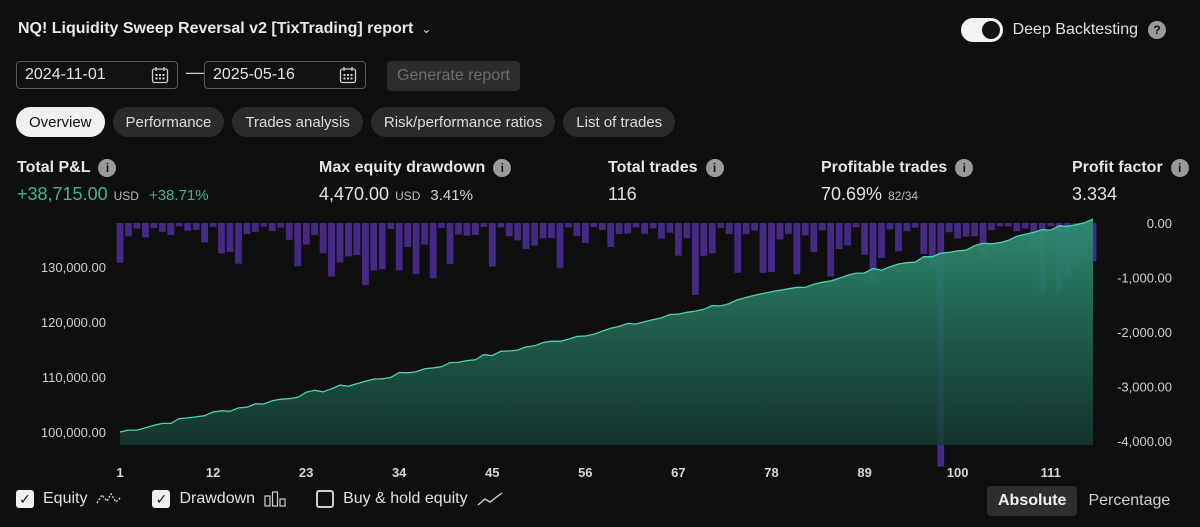 This screenshot has height=527, width=1200. Describe the element at coordinates (409, 499) in the screenshot. I see `legend-buy-hold: Buy & hold equity` at that location.